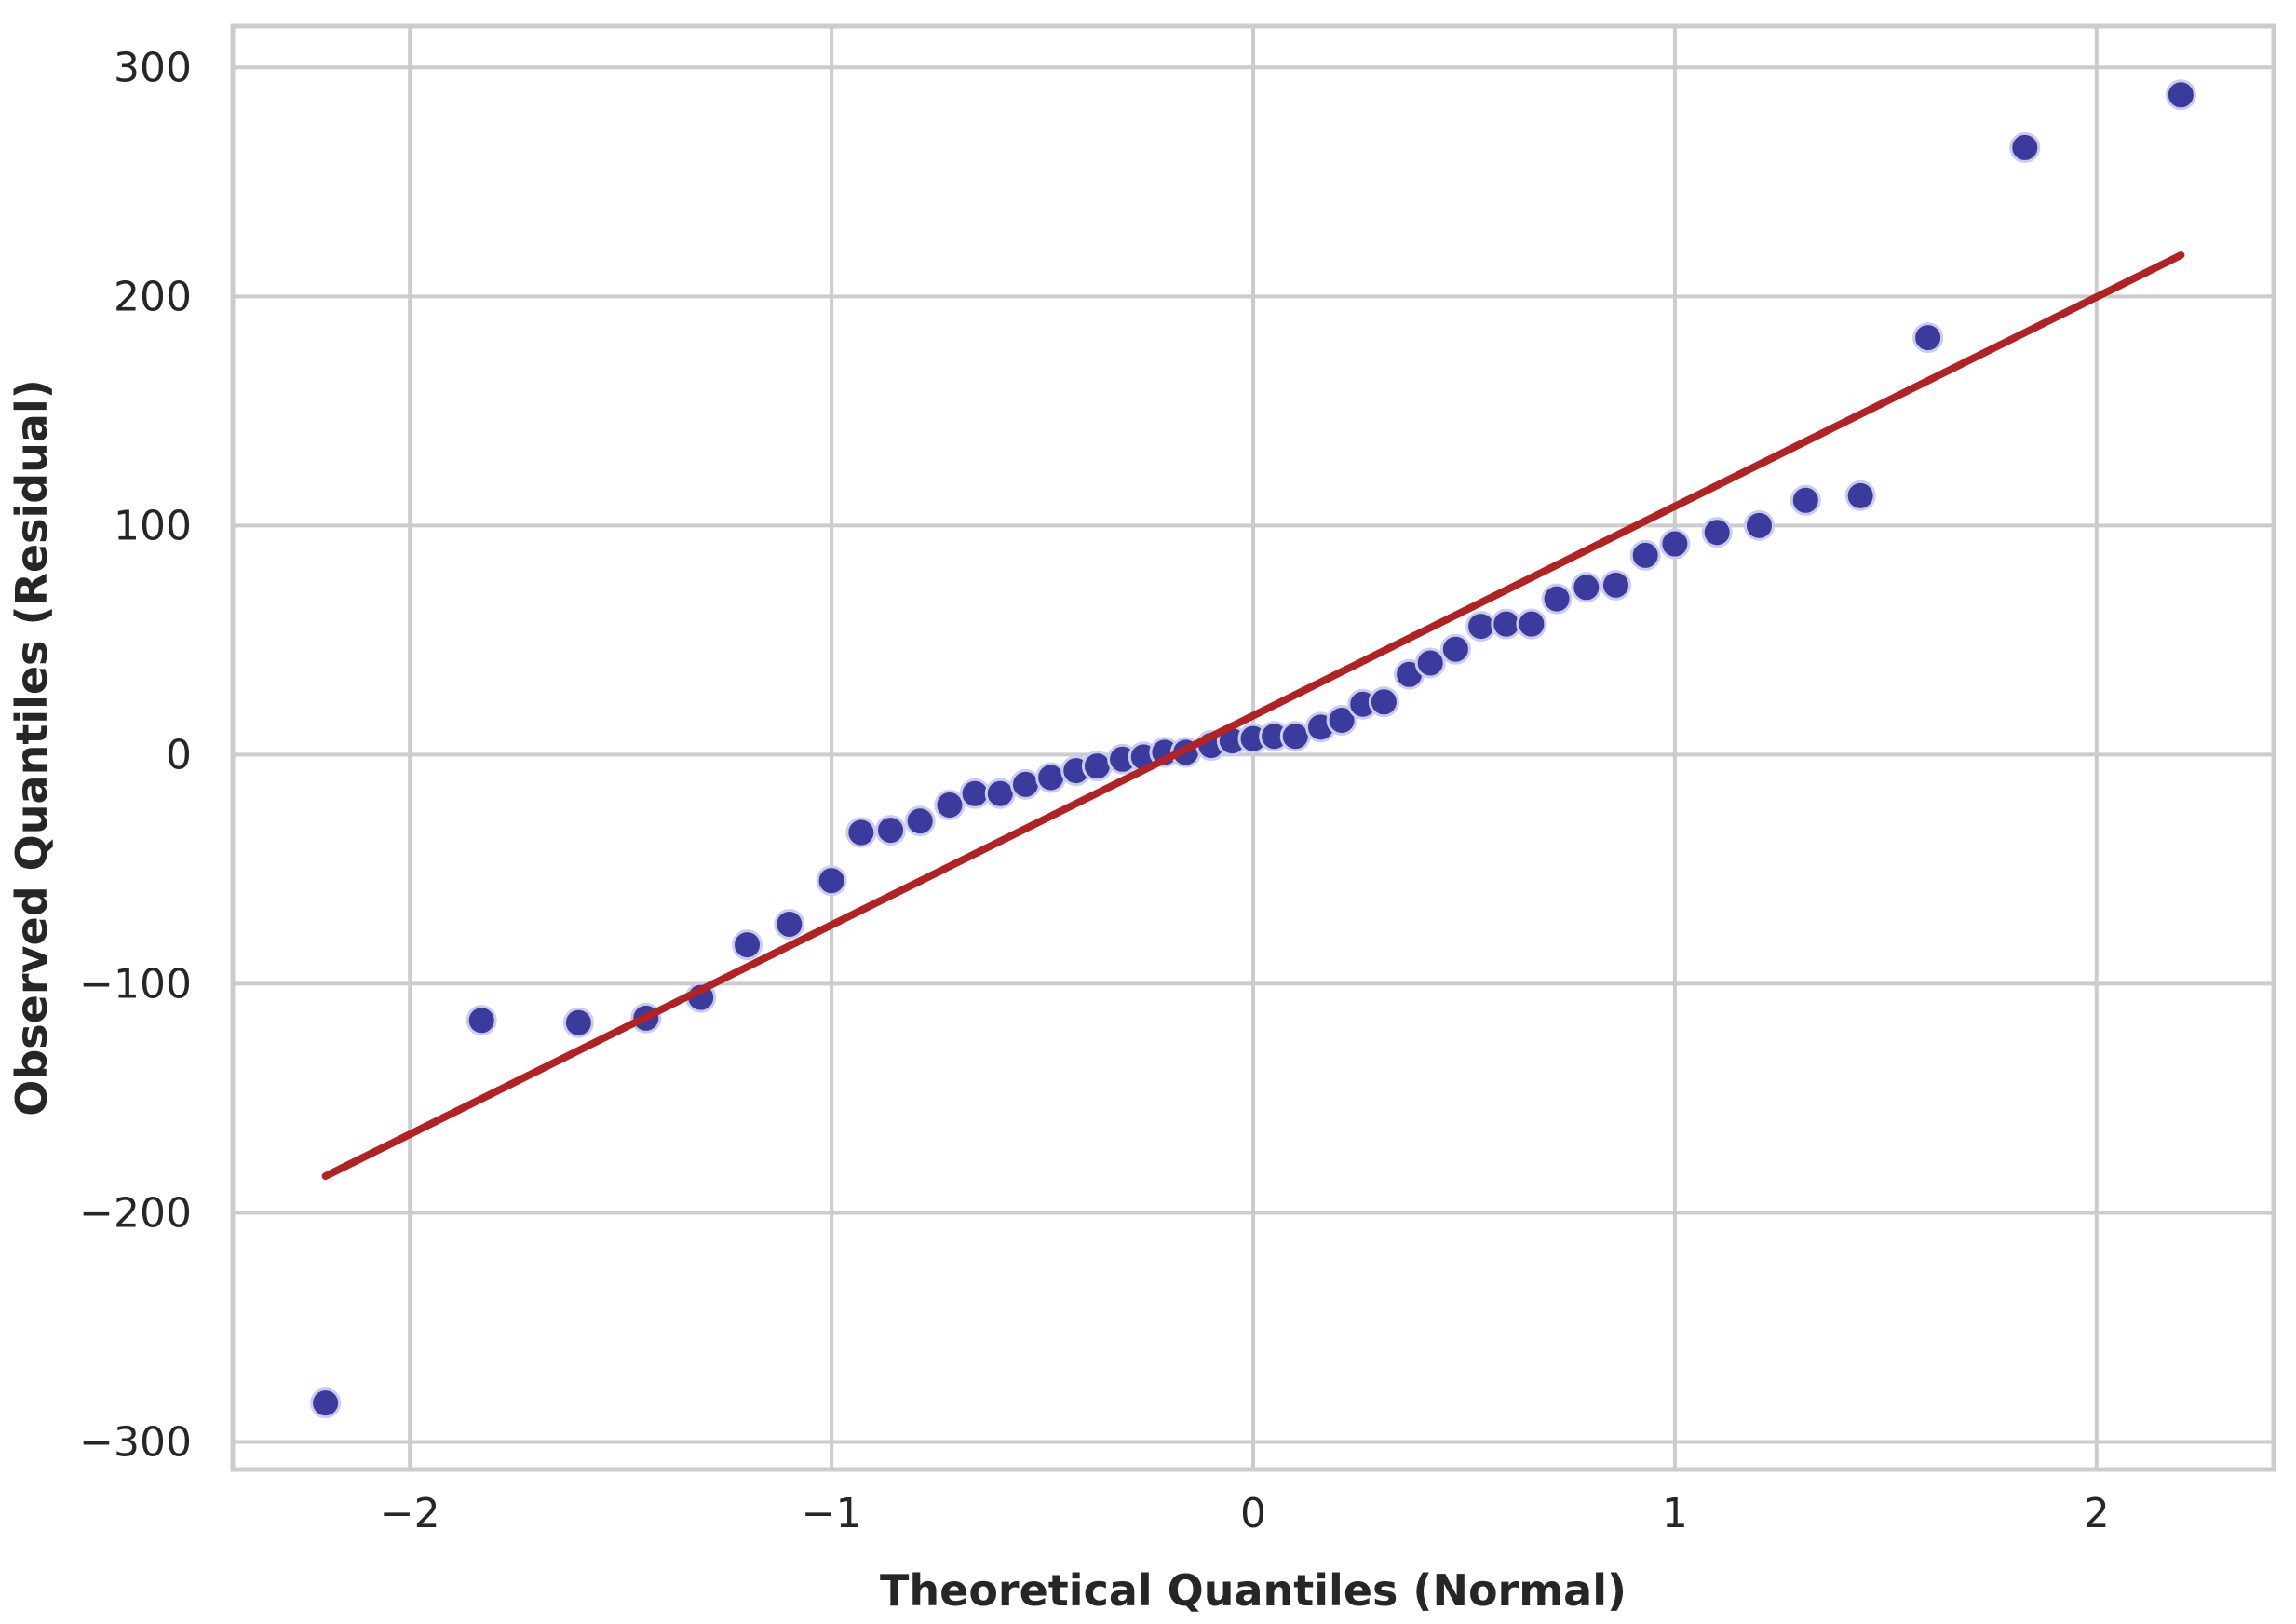 Image resolution: width=2296 pixels, height=1624 pixels. Describe the element at coordinates (410, 1513) in the screenshot. I see `x-tick-label: −2` at that location.